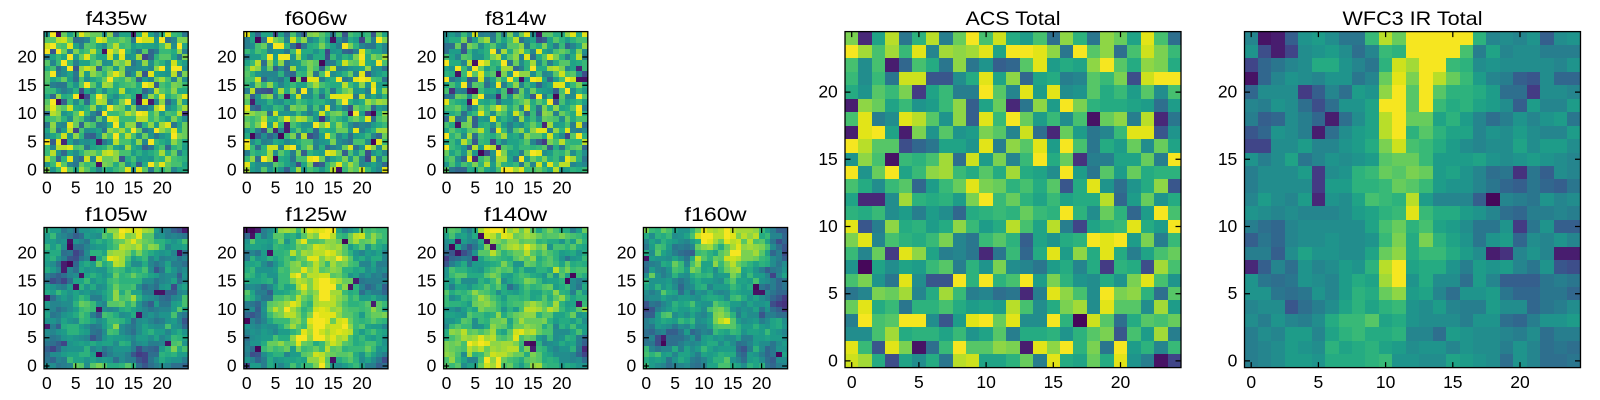  Describe the element at coordinates (116, 215) in the screenshot. I see `svg-text: f105w` at that location.